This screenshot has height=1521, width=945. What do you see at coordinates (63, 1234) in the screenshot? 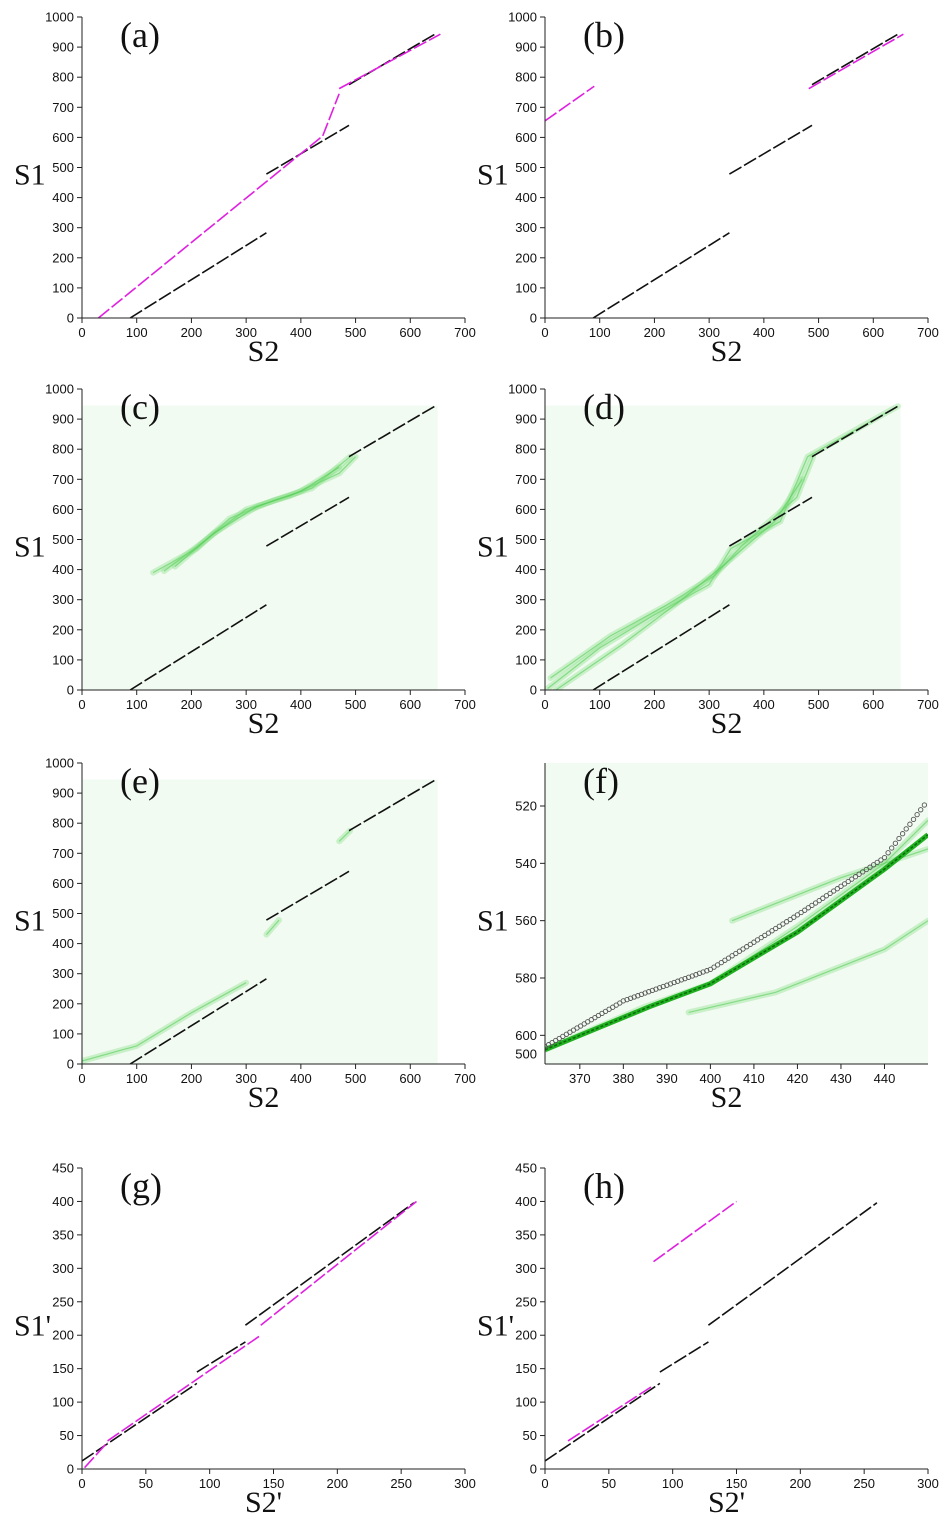
I see `y-tick-label: 350` at bounding box center [63, 1234].